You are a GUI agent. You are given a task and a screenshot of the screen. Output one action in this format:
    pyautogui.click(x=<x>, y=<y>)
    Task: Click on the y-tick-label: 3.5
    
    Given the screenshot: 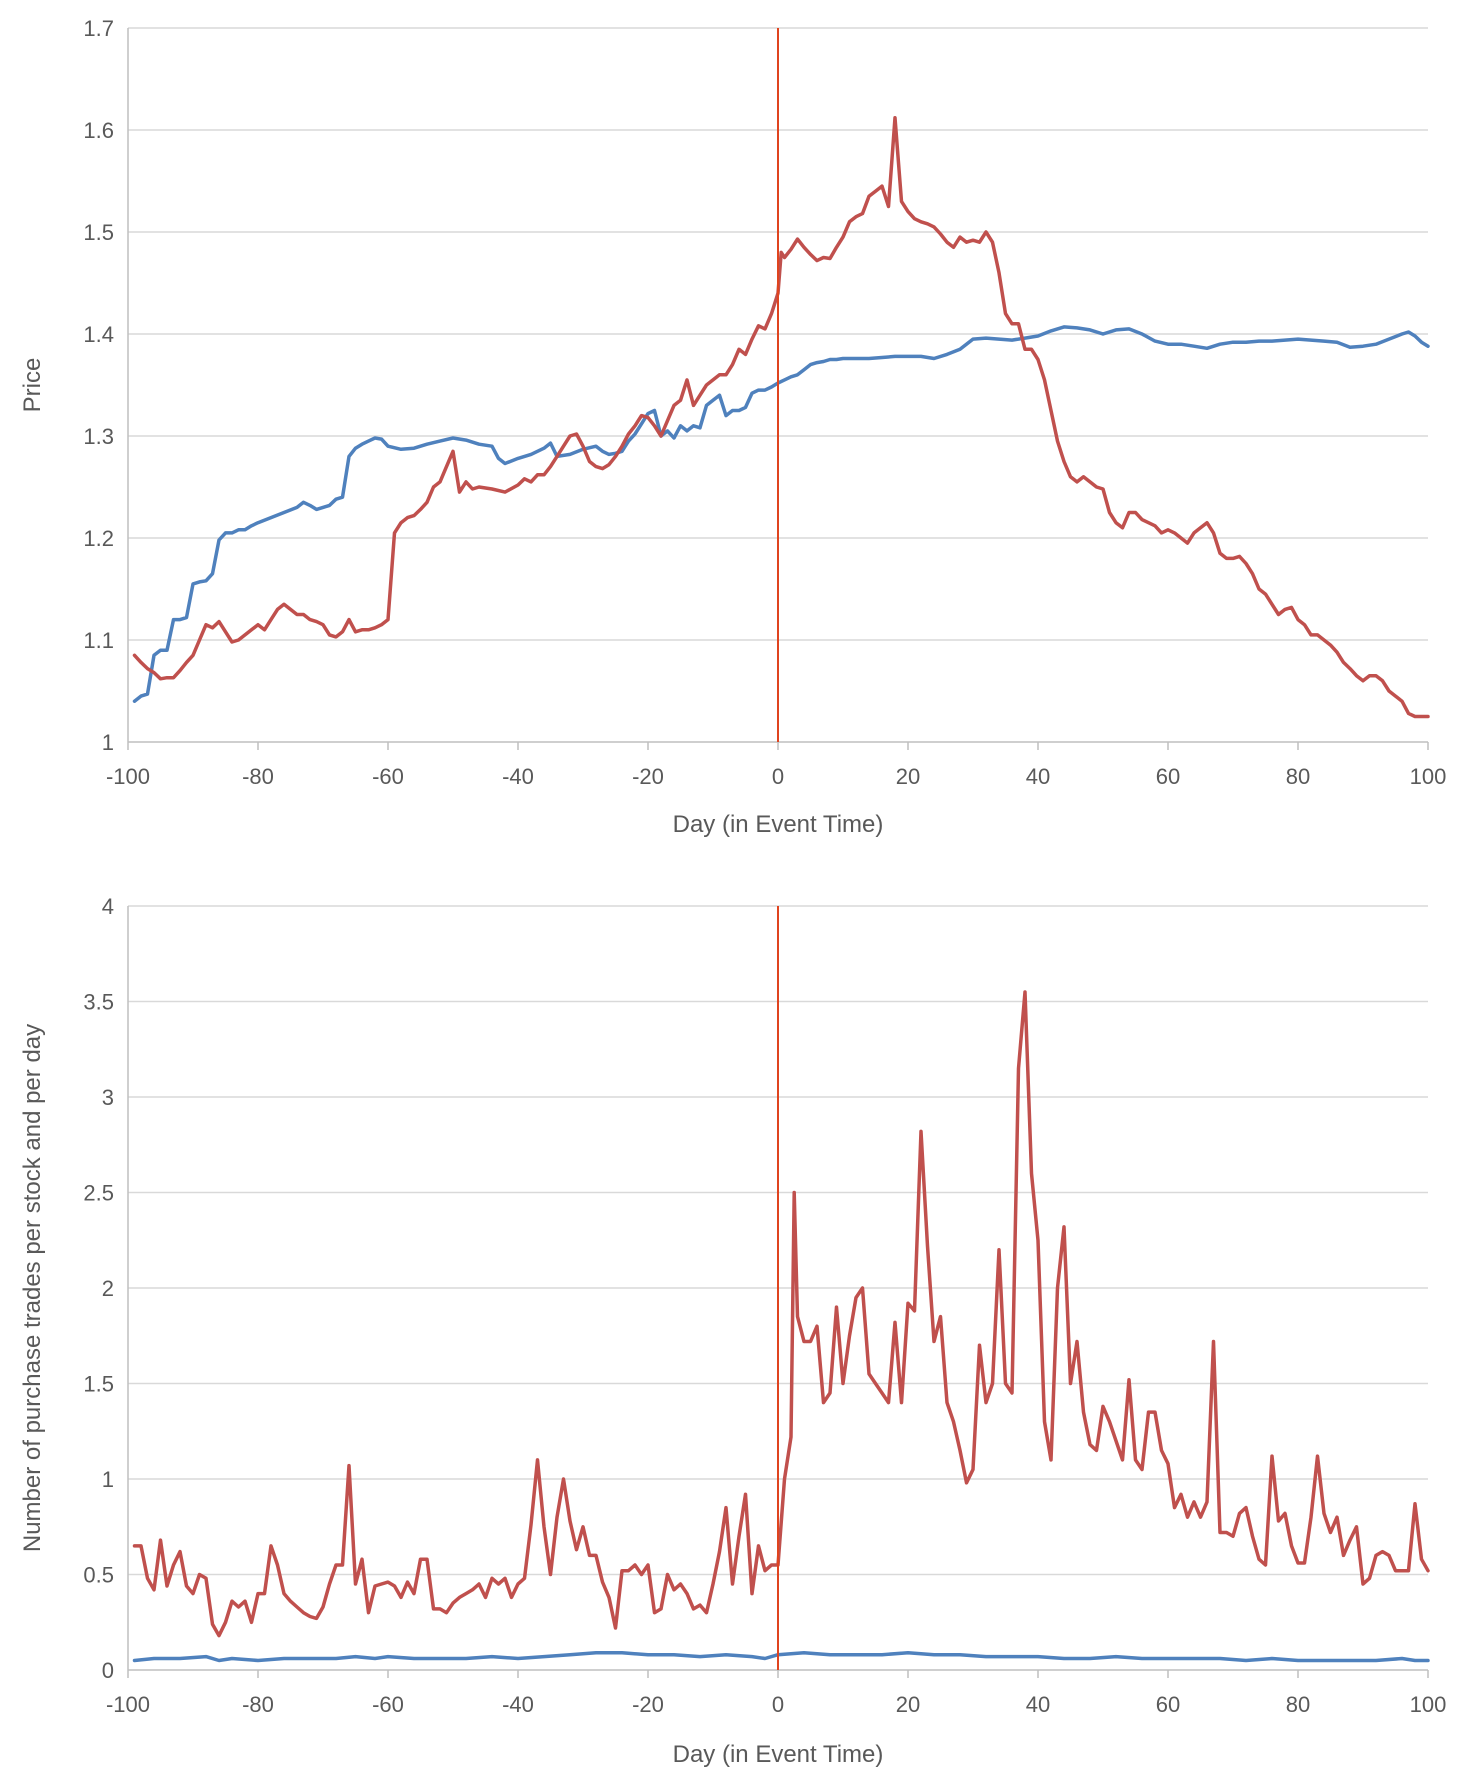 What is the action you would take?
    pyautogui.click(x=98, y=1002)
    